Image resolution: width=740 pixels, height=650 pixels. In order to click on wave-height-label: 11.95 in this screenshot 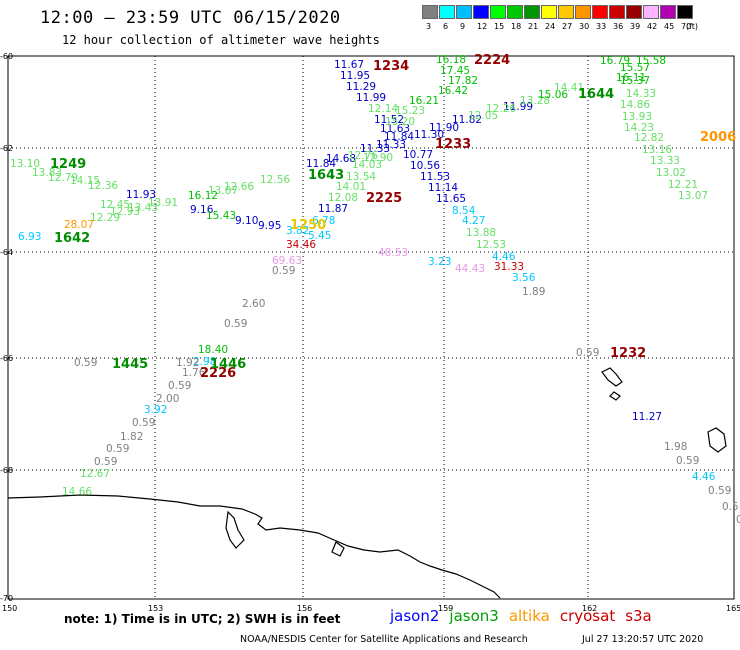, I will do `click(355, 76)`.